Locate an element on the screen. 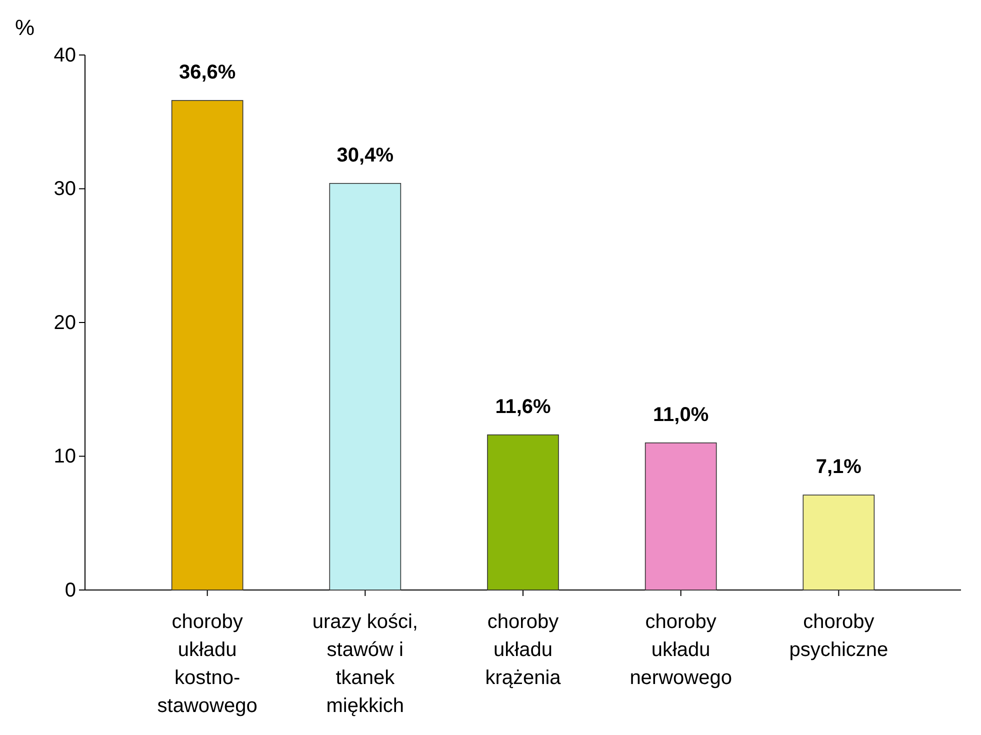  x-tick-label: urazy kości, stawów i tkanek miękkich is located at coordinates (365, 664).